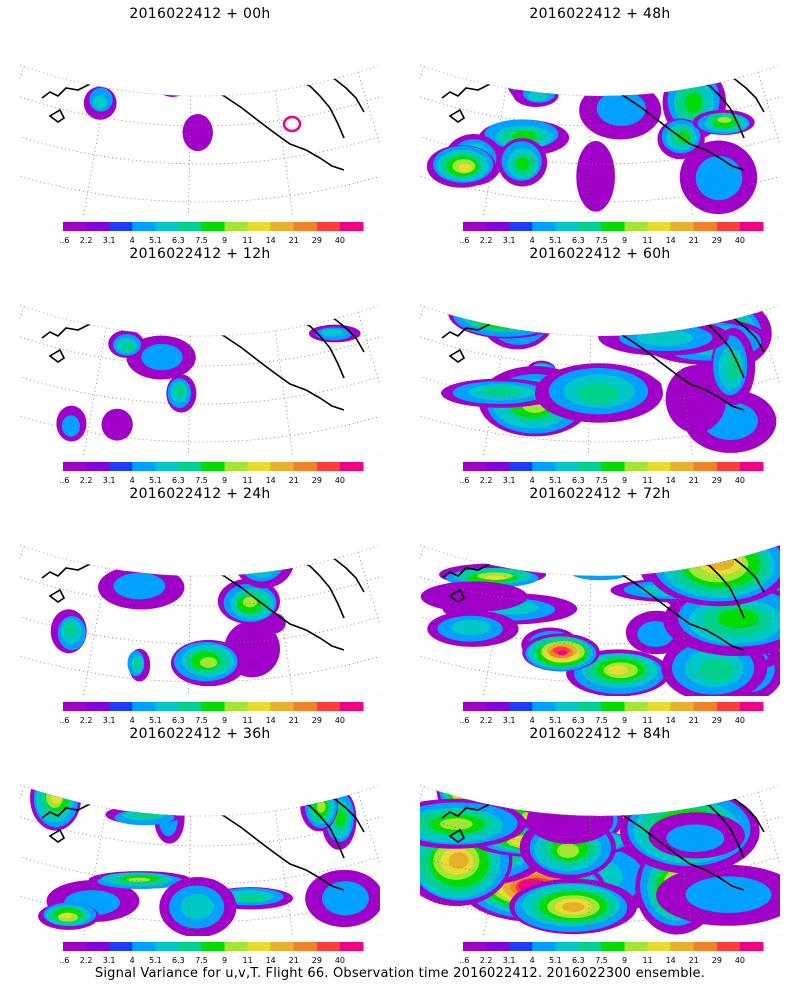 The image size is (800, 1000). What do you see at coordinates (600, 494) in the screenshot?
I see `panel-title: 2016022412 + 72h` at bounding box center [600, 494].